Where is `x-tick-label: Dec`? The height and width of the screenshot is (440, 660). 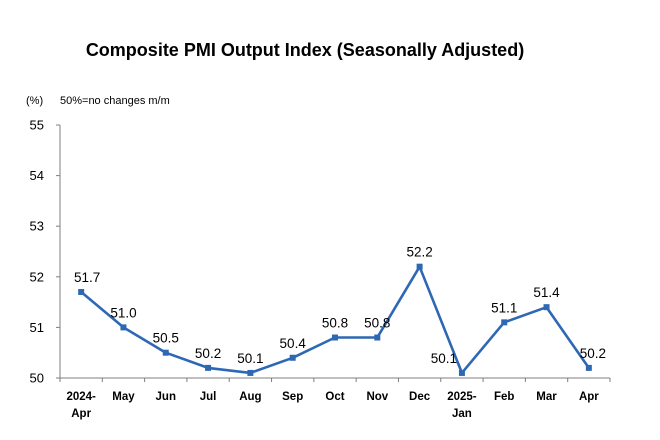 x-tick-label: Dec is located at coordinates (420, 397).